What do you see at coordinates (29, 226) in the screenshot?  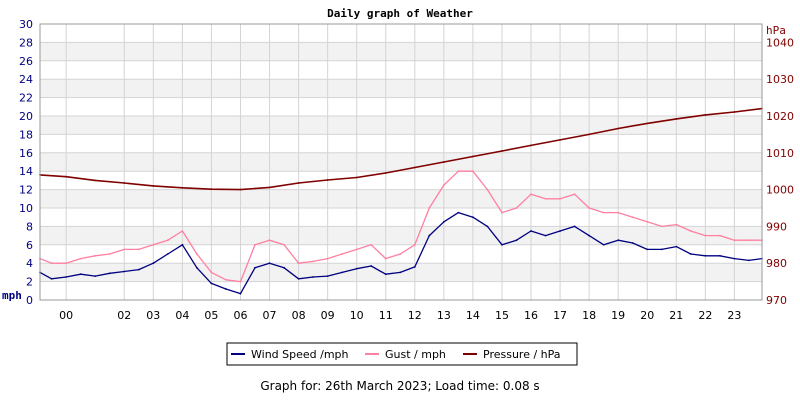 I see `y-left-tick-label: 8` at bounding box center [29, 226].